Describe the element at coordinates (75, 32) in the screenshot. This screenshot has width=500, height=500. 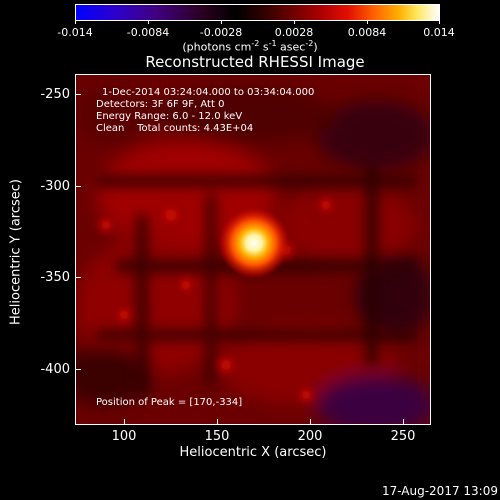
I see `colorbar-tick-label: -0.014` at that location.